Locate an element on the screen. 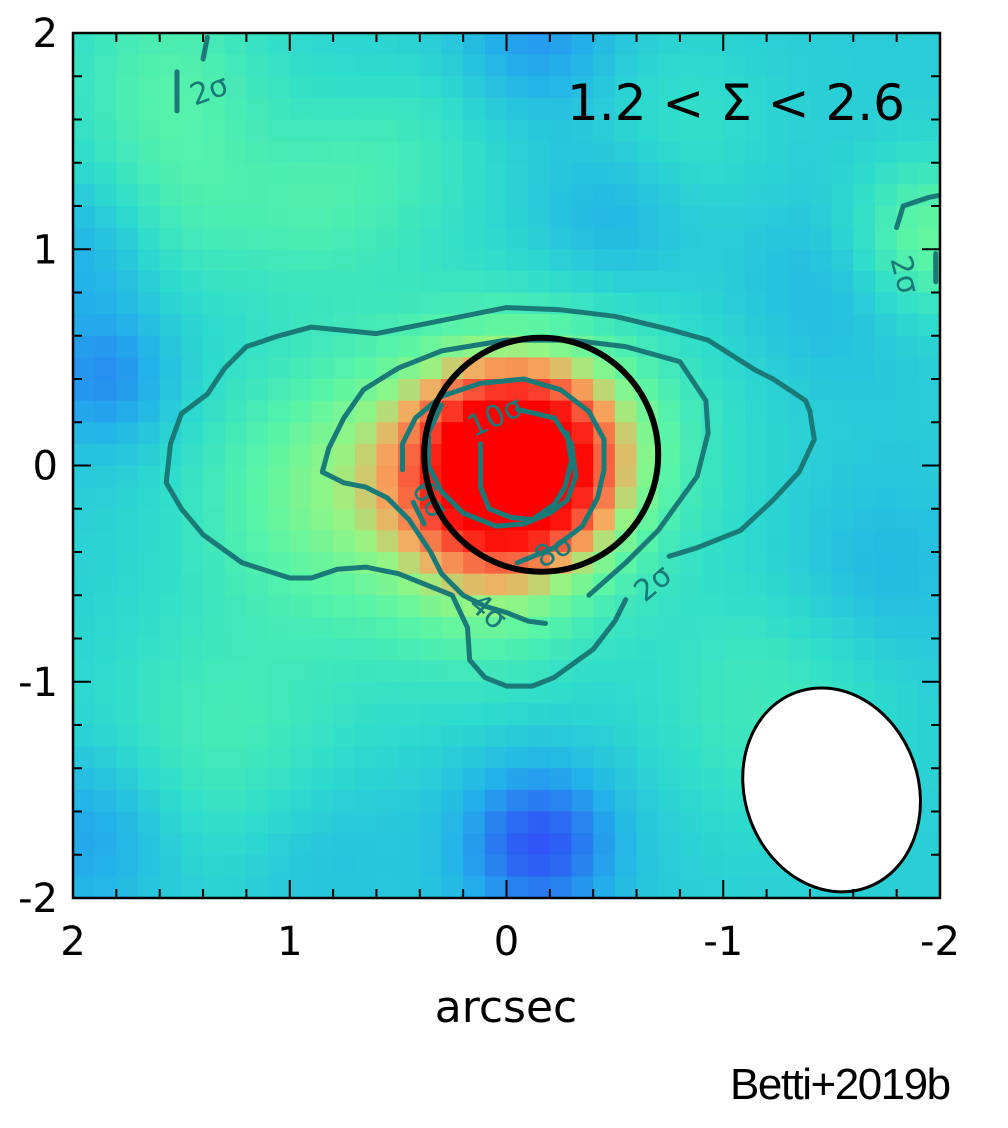  aperture-circle is located at coordinates (541, 454).